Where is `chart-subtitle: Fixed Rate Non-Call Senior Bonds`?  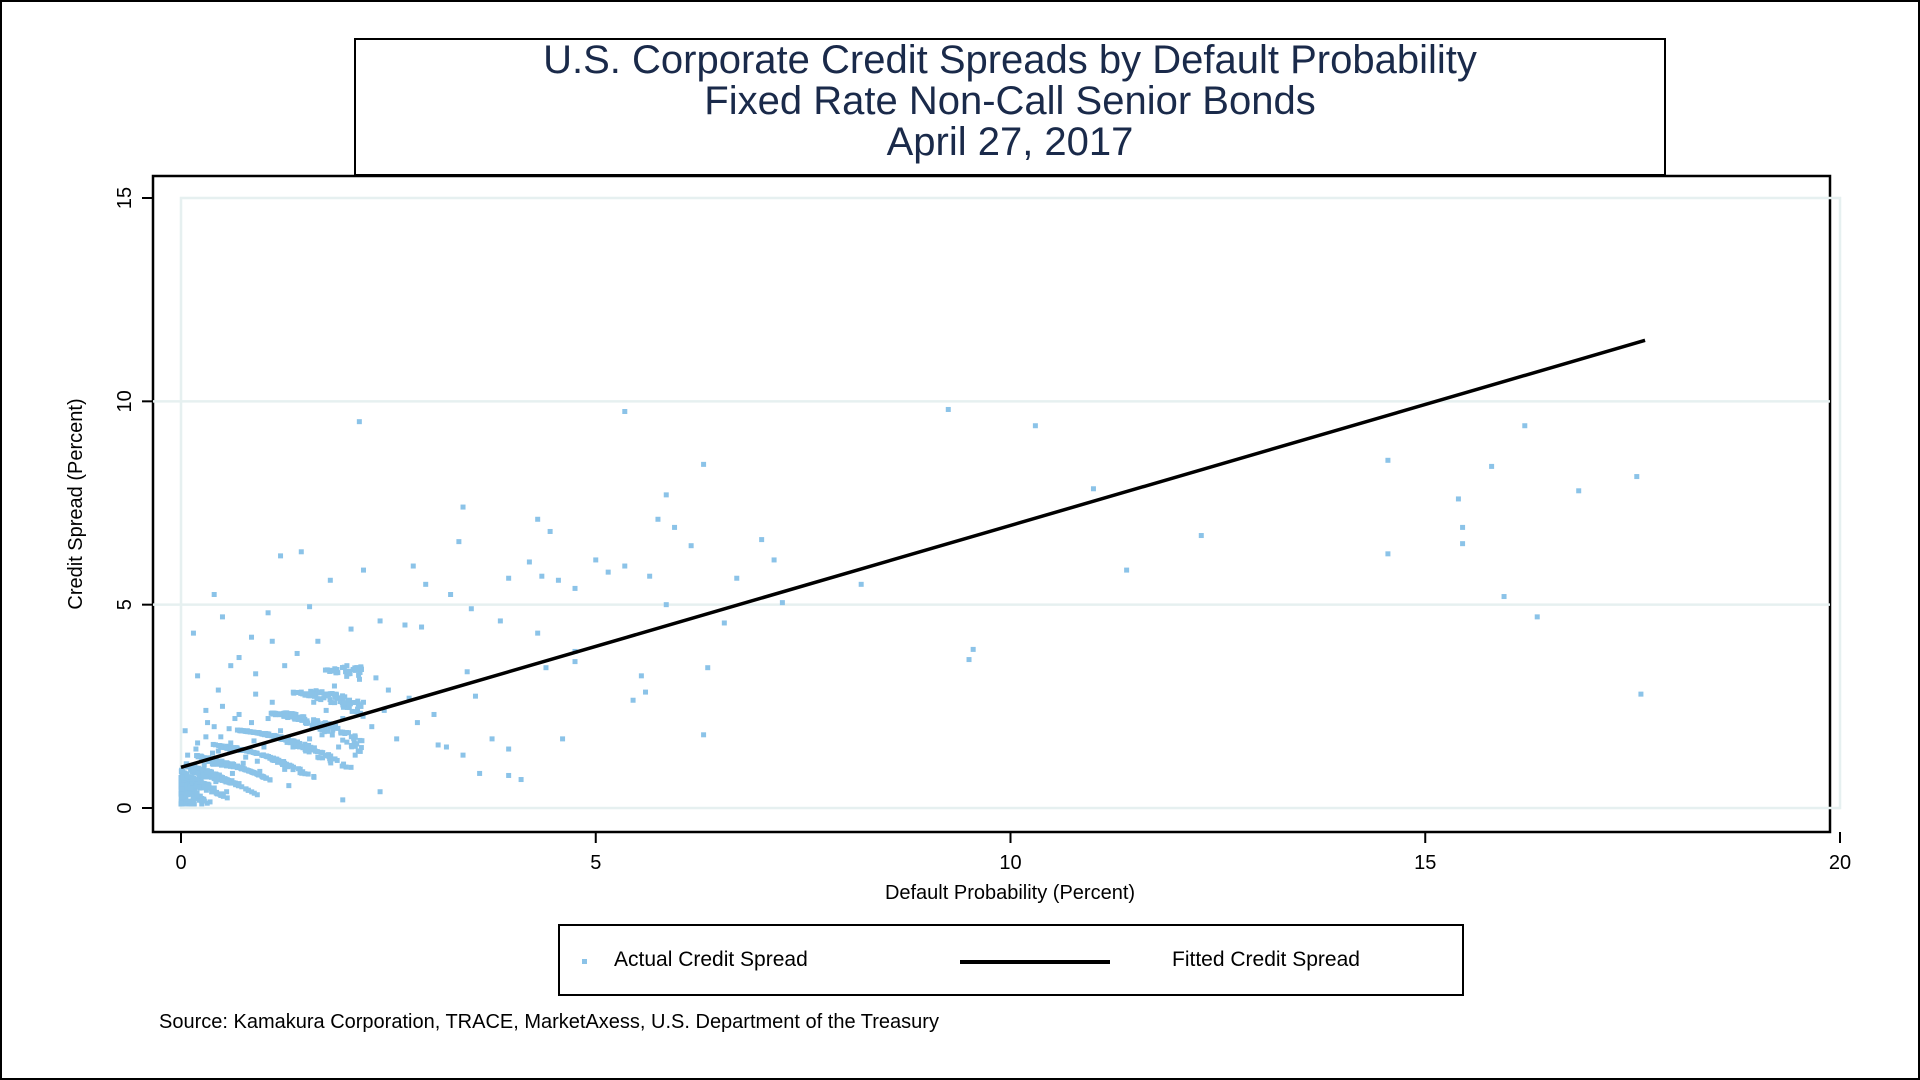 chart-subtitle: Fixed Rate Non-Call Senior Bonds is located at coordinates (1010, 101).